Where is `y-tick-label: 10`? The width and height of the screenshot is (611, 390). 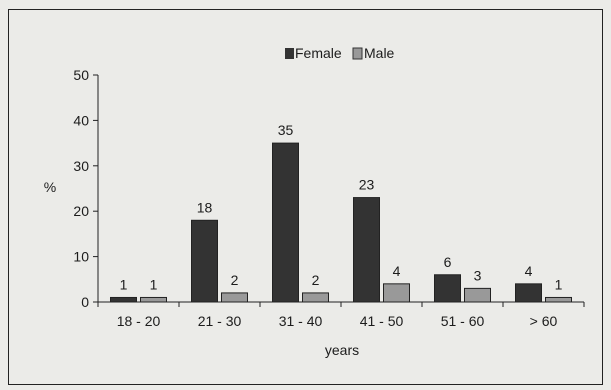
y-tick-label: 10 is located at coordinates (81, 257).